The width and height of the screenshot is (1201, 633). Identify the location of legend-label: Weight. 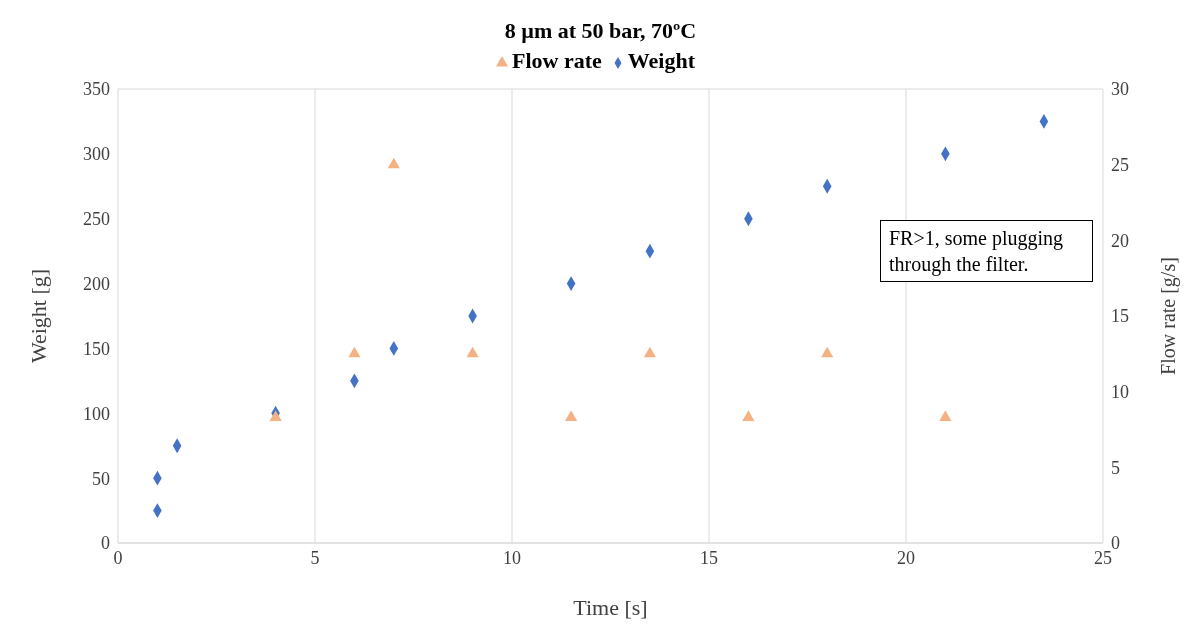
(661, 60).